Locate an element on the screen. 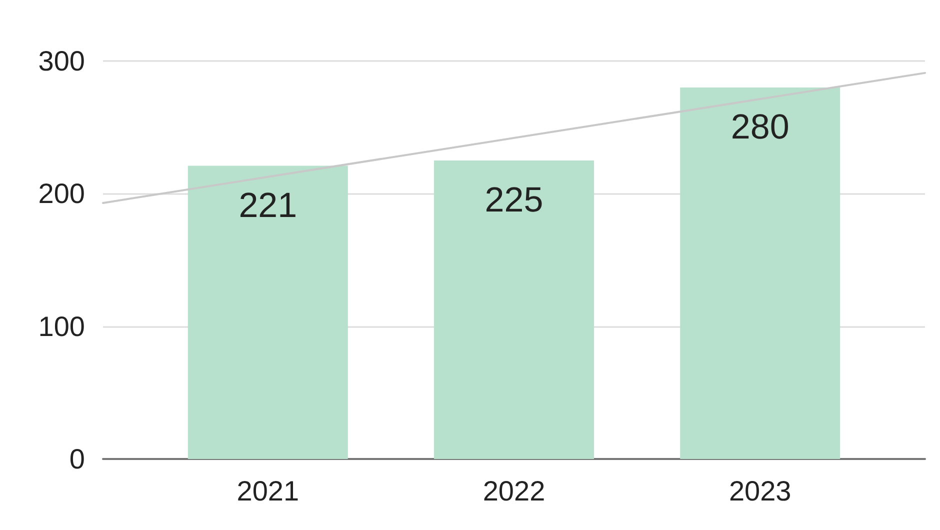 The image size is (940, 530). y-tick-label: 0 is located at coordinates (77, 459).